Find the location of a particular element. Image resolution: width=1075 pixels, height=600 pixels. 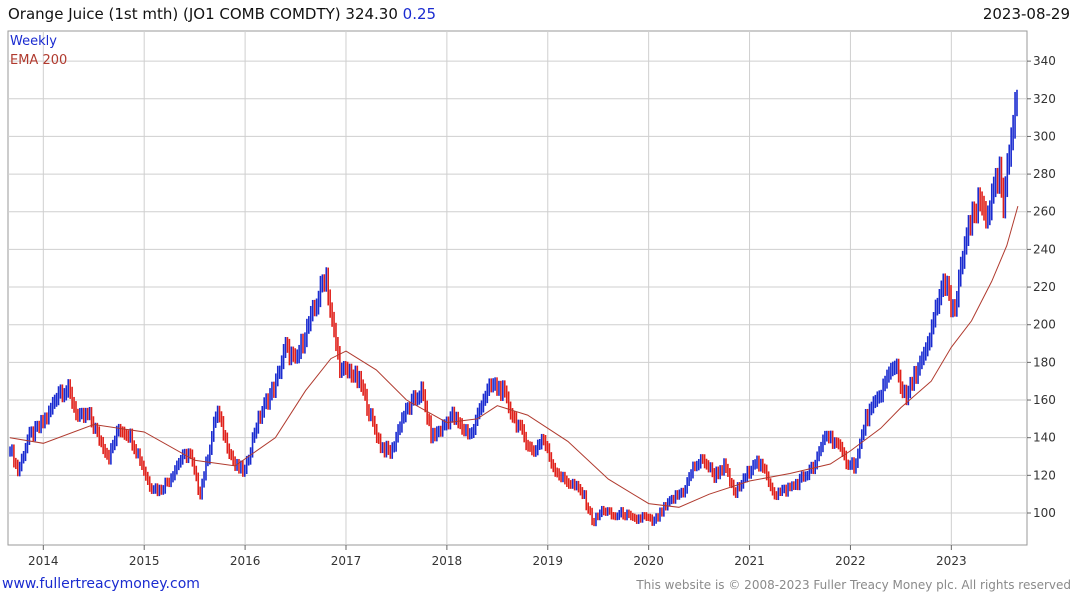

y-axis: 100 120 140 160 180 200 220 240 260 280 300 320 340 is located at coordinates (1041, 287).